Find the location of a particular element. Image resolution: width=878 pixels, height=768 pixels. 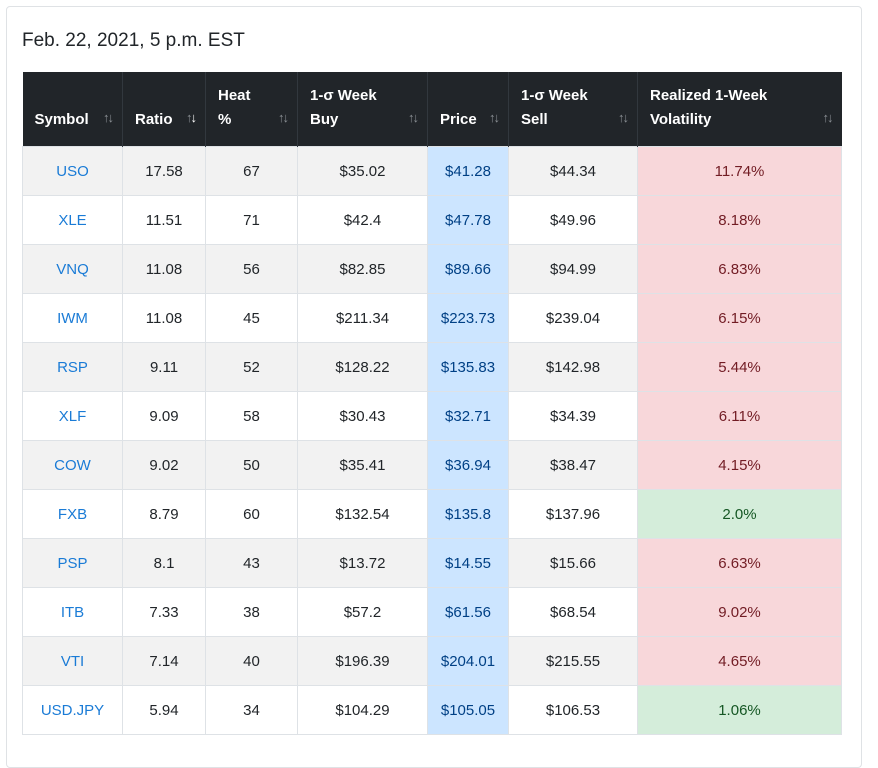

symbol-link: VNQ is located at coordinates (72, 269).